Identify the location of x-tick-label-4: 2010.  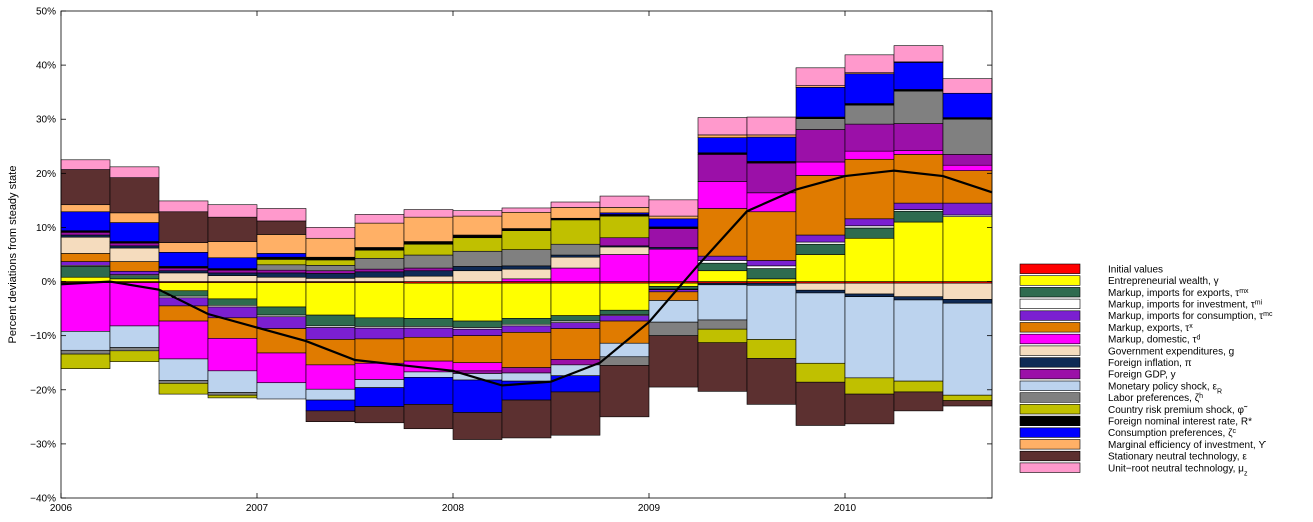
(845, 508).